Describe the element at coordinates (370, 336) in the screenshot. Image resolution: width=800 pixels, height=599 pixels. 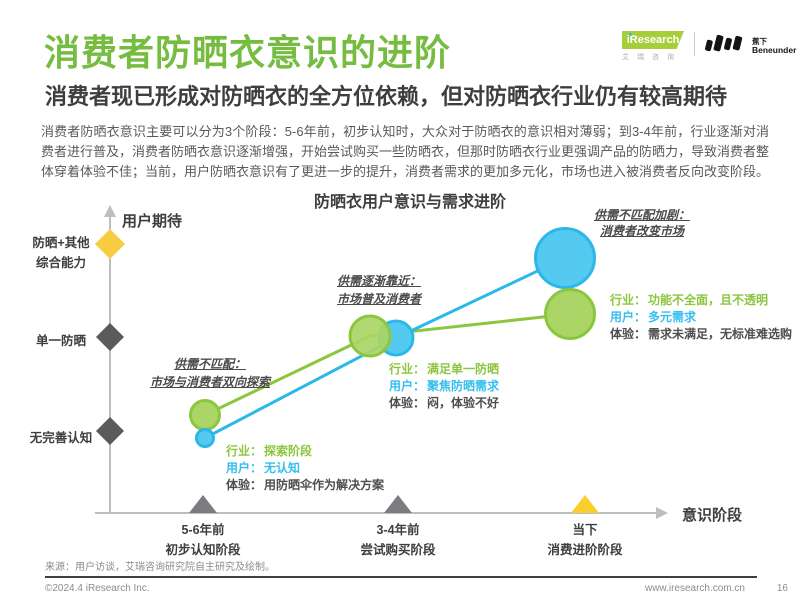
I see `stage2-industry-bubble` at that location.